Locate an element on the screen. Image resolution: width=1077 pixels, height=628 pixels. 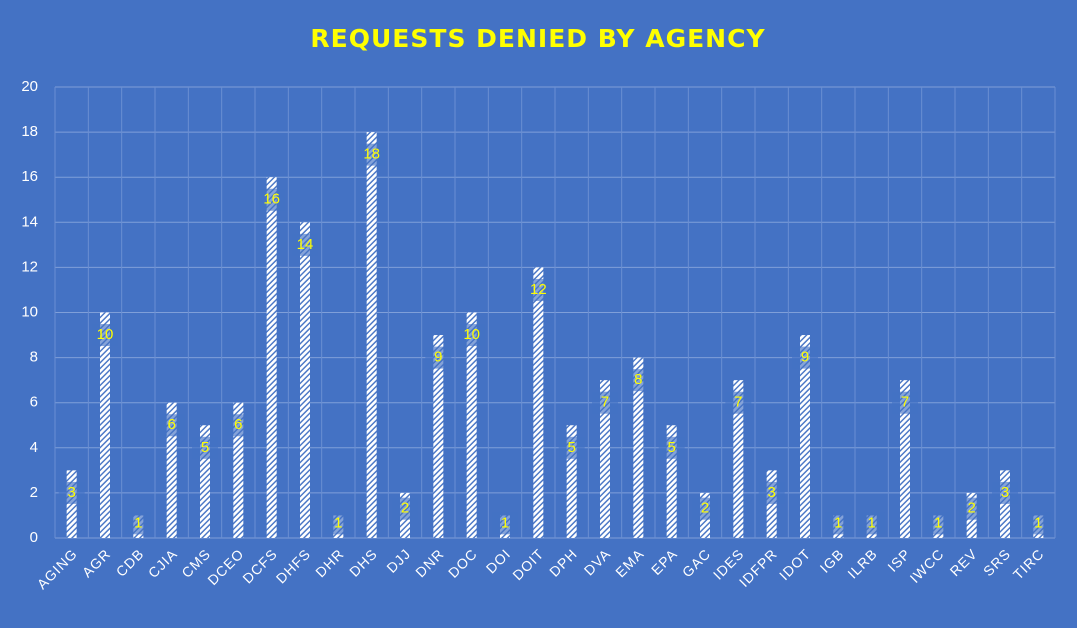
data-label: 14 is located at coordinates (305, 244).